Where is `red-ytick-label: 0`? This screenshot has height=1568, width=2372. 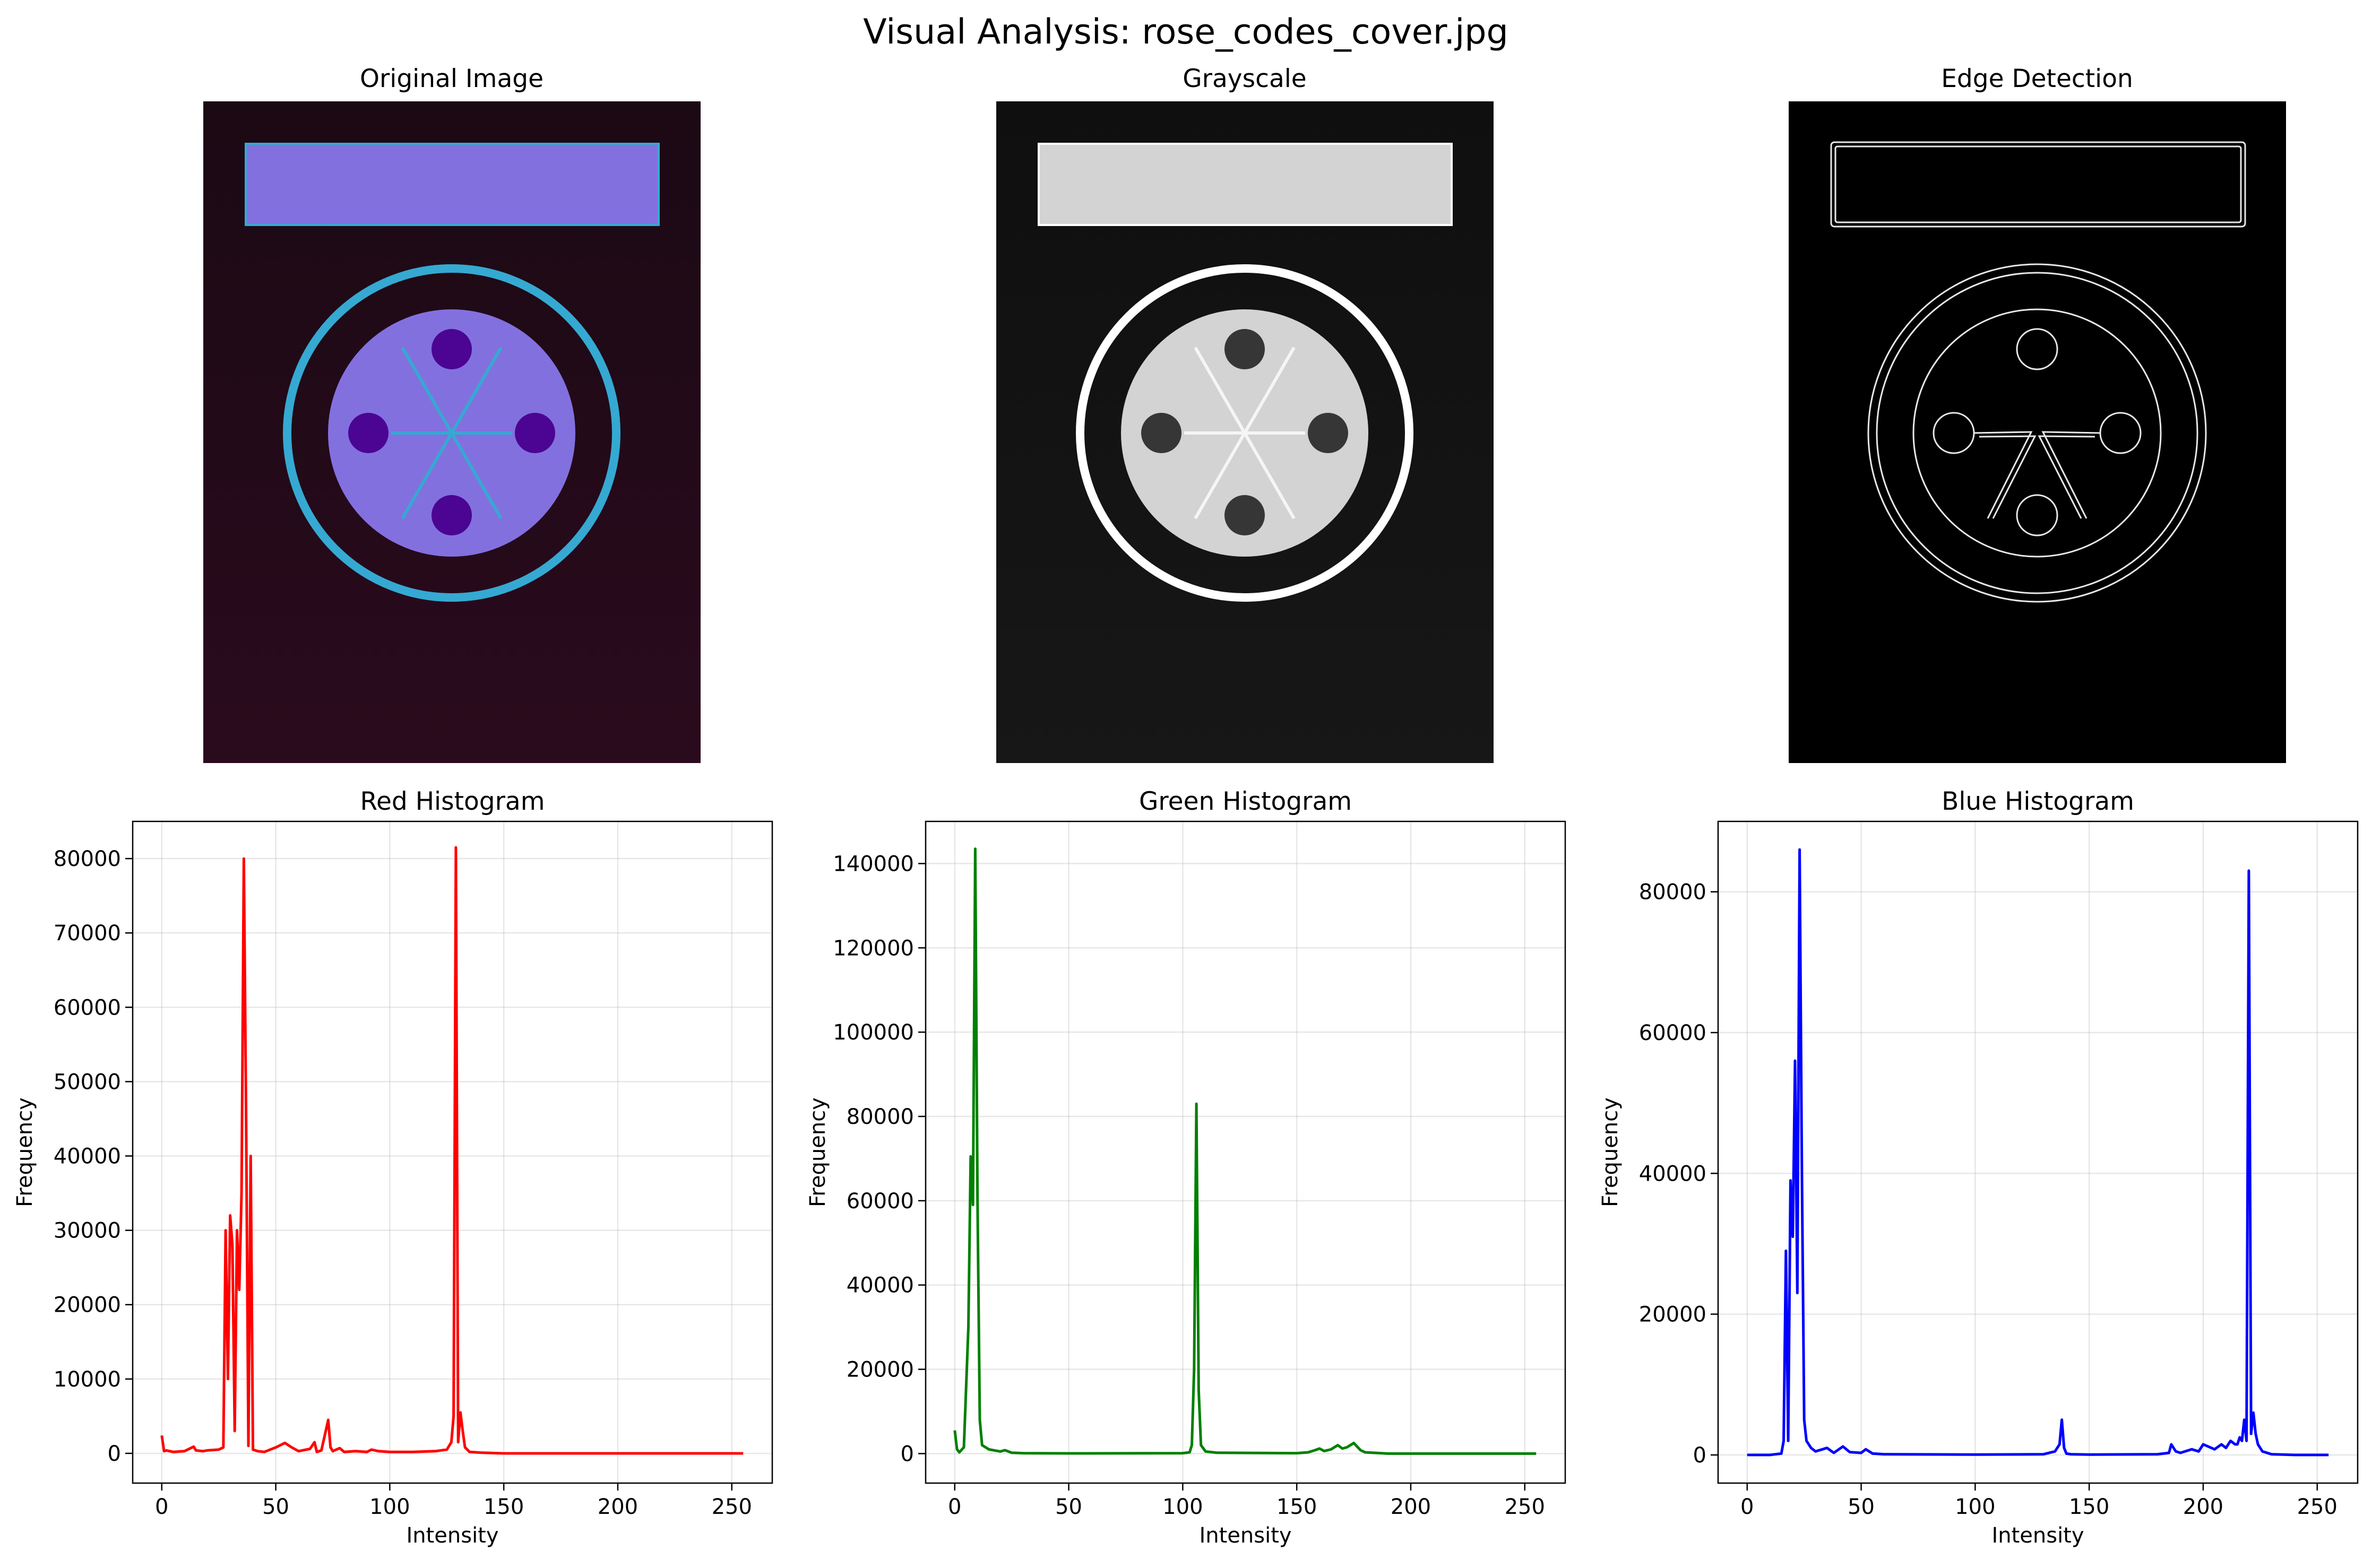 red-ytick-label: 0 is located at coordinates (114, 1454).